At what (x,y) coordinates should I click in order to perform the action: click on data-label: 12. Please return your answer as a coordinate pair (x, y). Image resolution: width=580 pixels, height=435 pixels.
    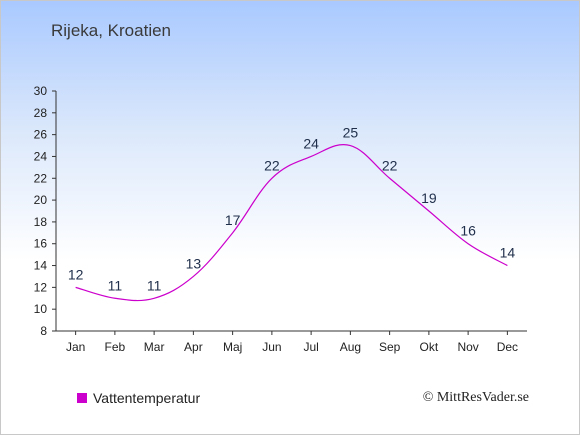
    Looking at the image, I should click on (76, 274).